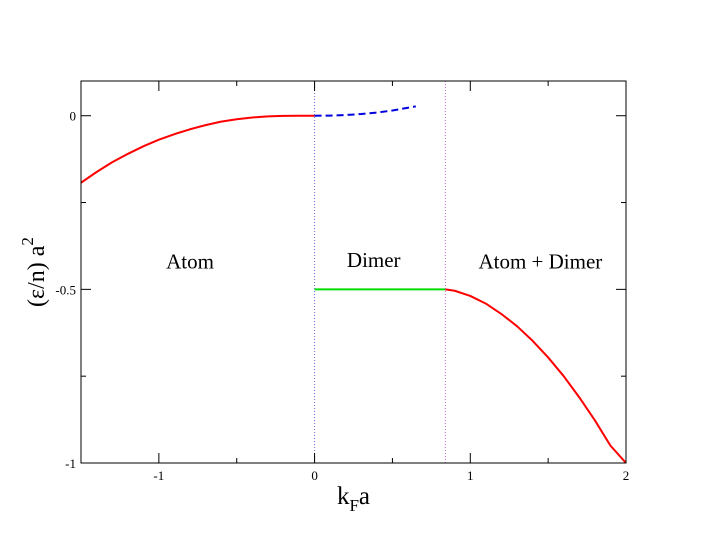 This screenshot has height=545, width=705. I want to click on y-axis-title: (ε/n) a2, so click(34, 272).